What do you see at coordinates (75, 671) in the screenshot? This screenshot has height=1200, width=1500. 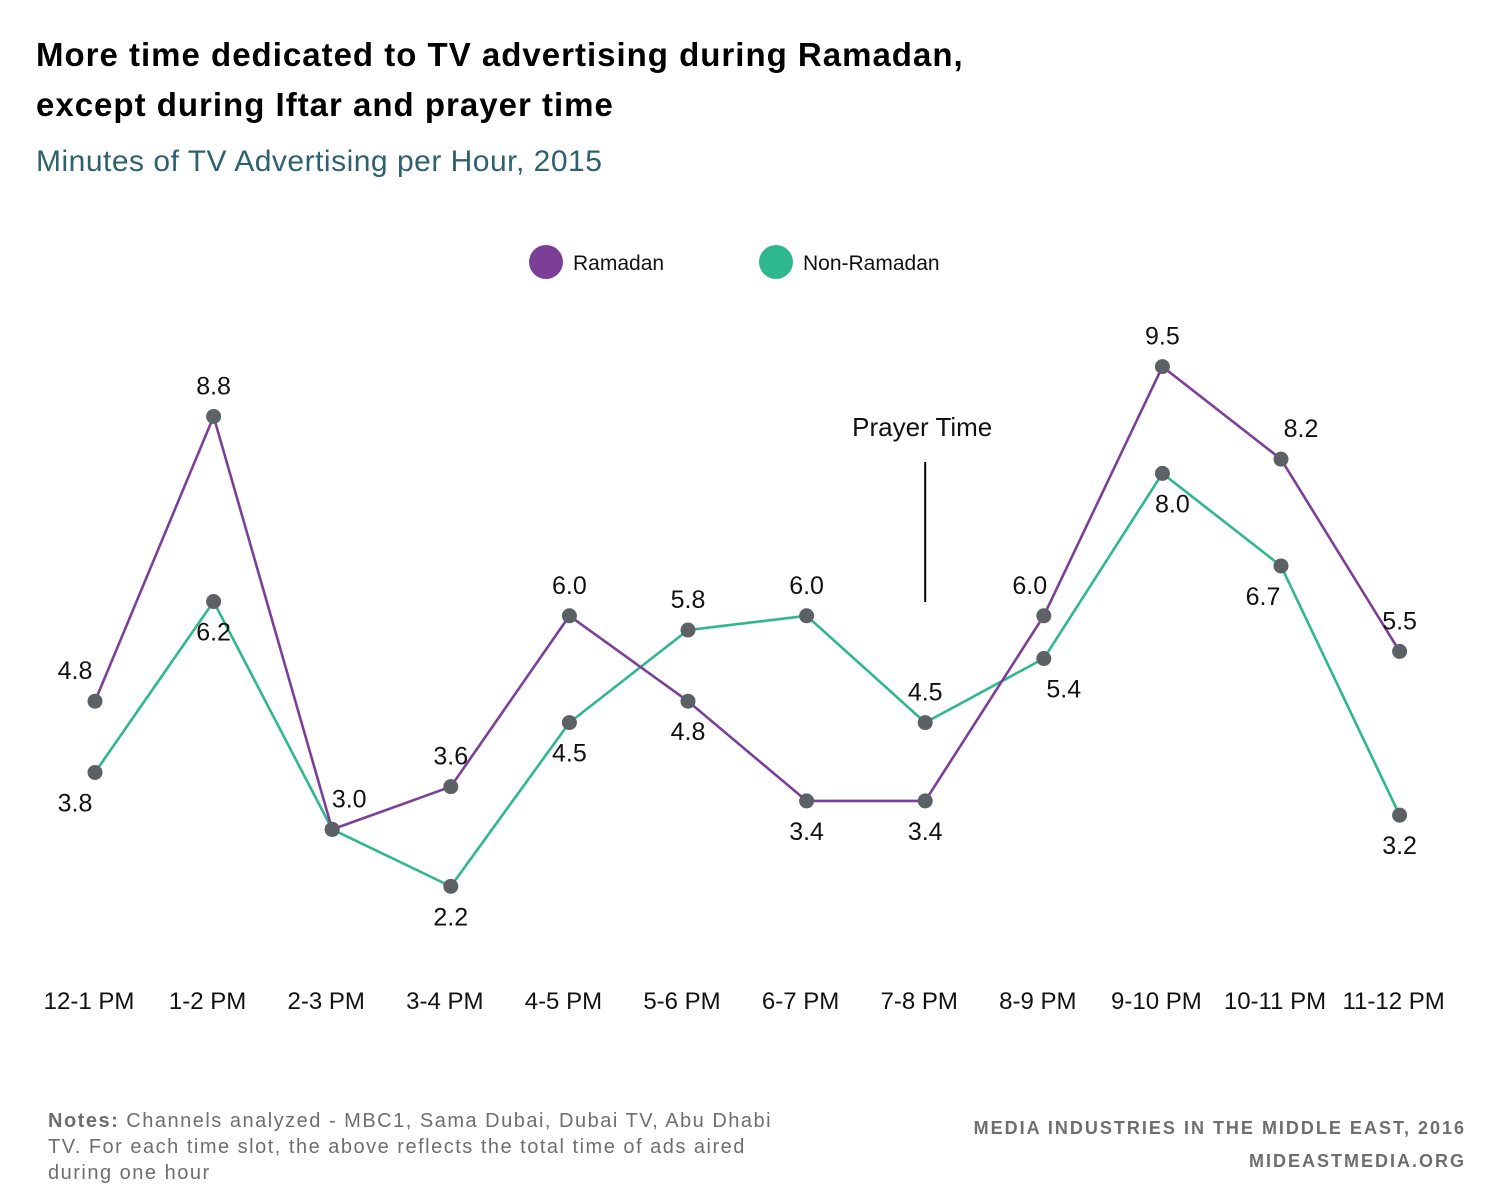 I see `ramadan-value-label-1: 4.8` at bounding box center [75, 671].